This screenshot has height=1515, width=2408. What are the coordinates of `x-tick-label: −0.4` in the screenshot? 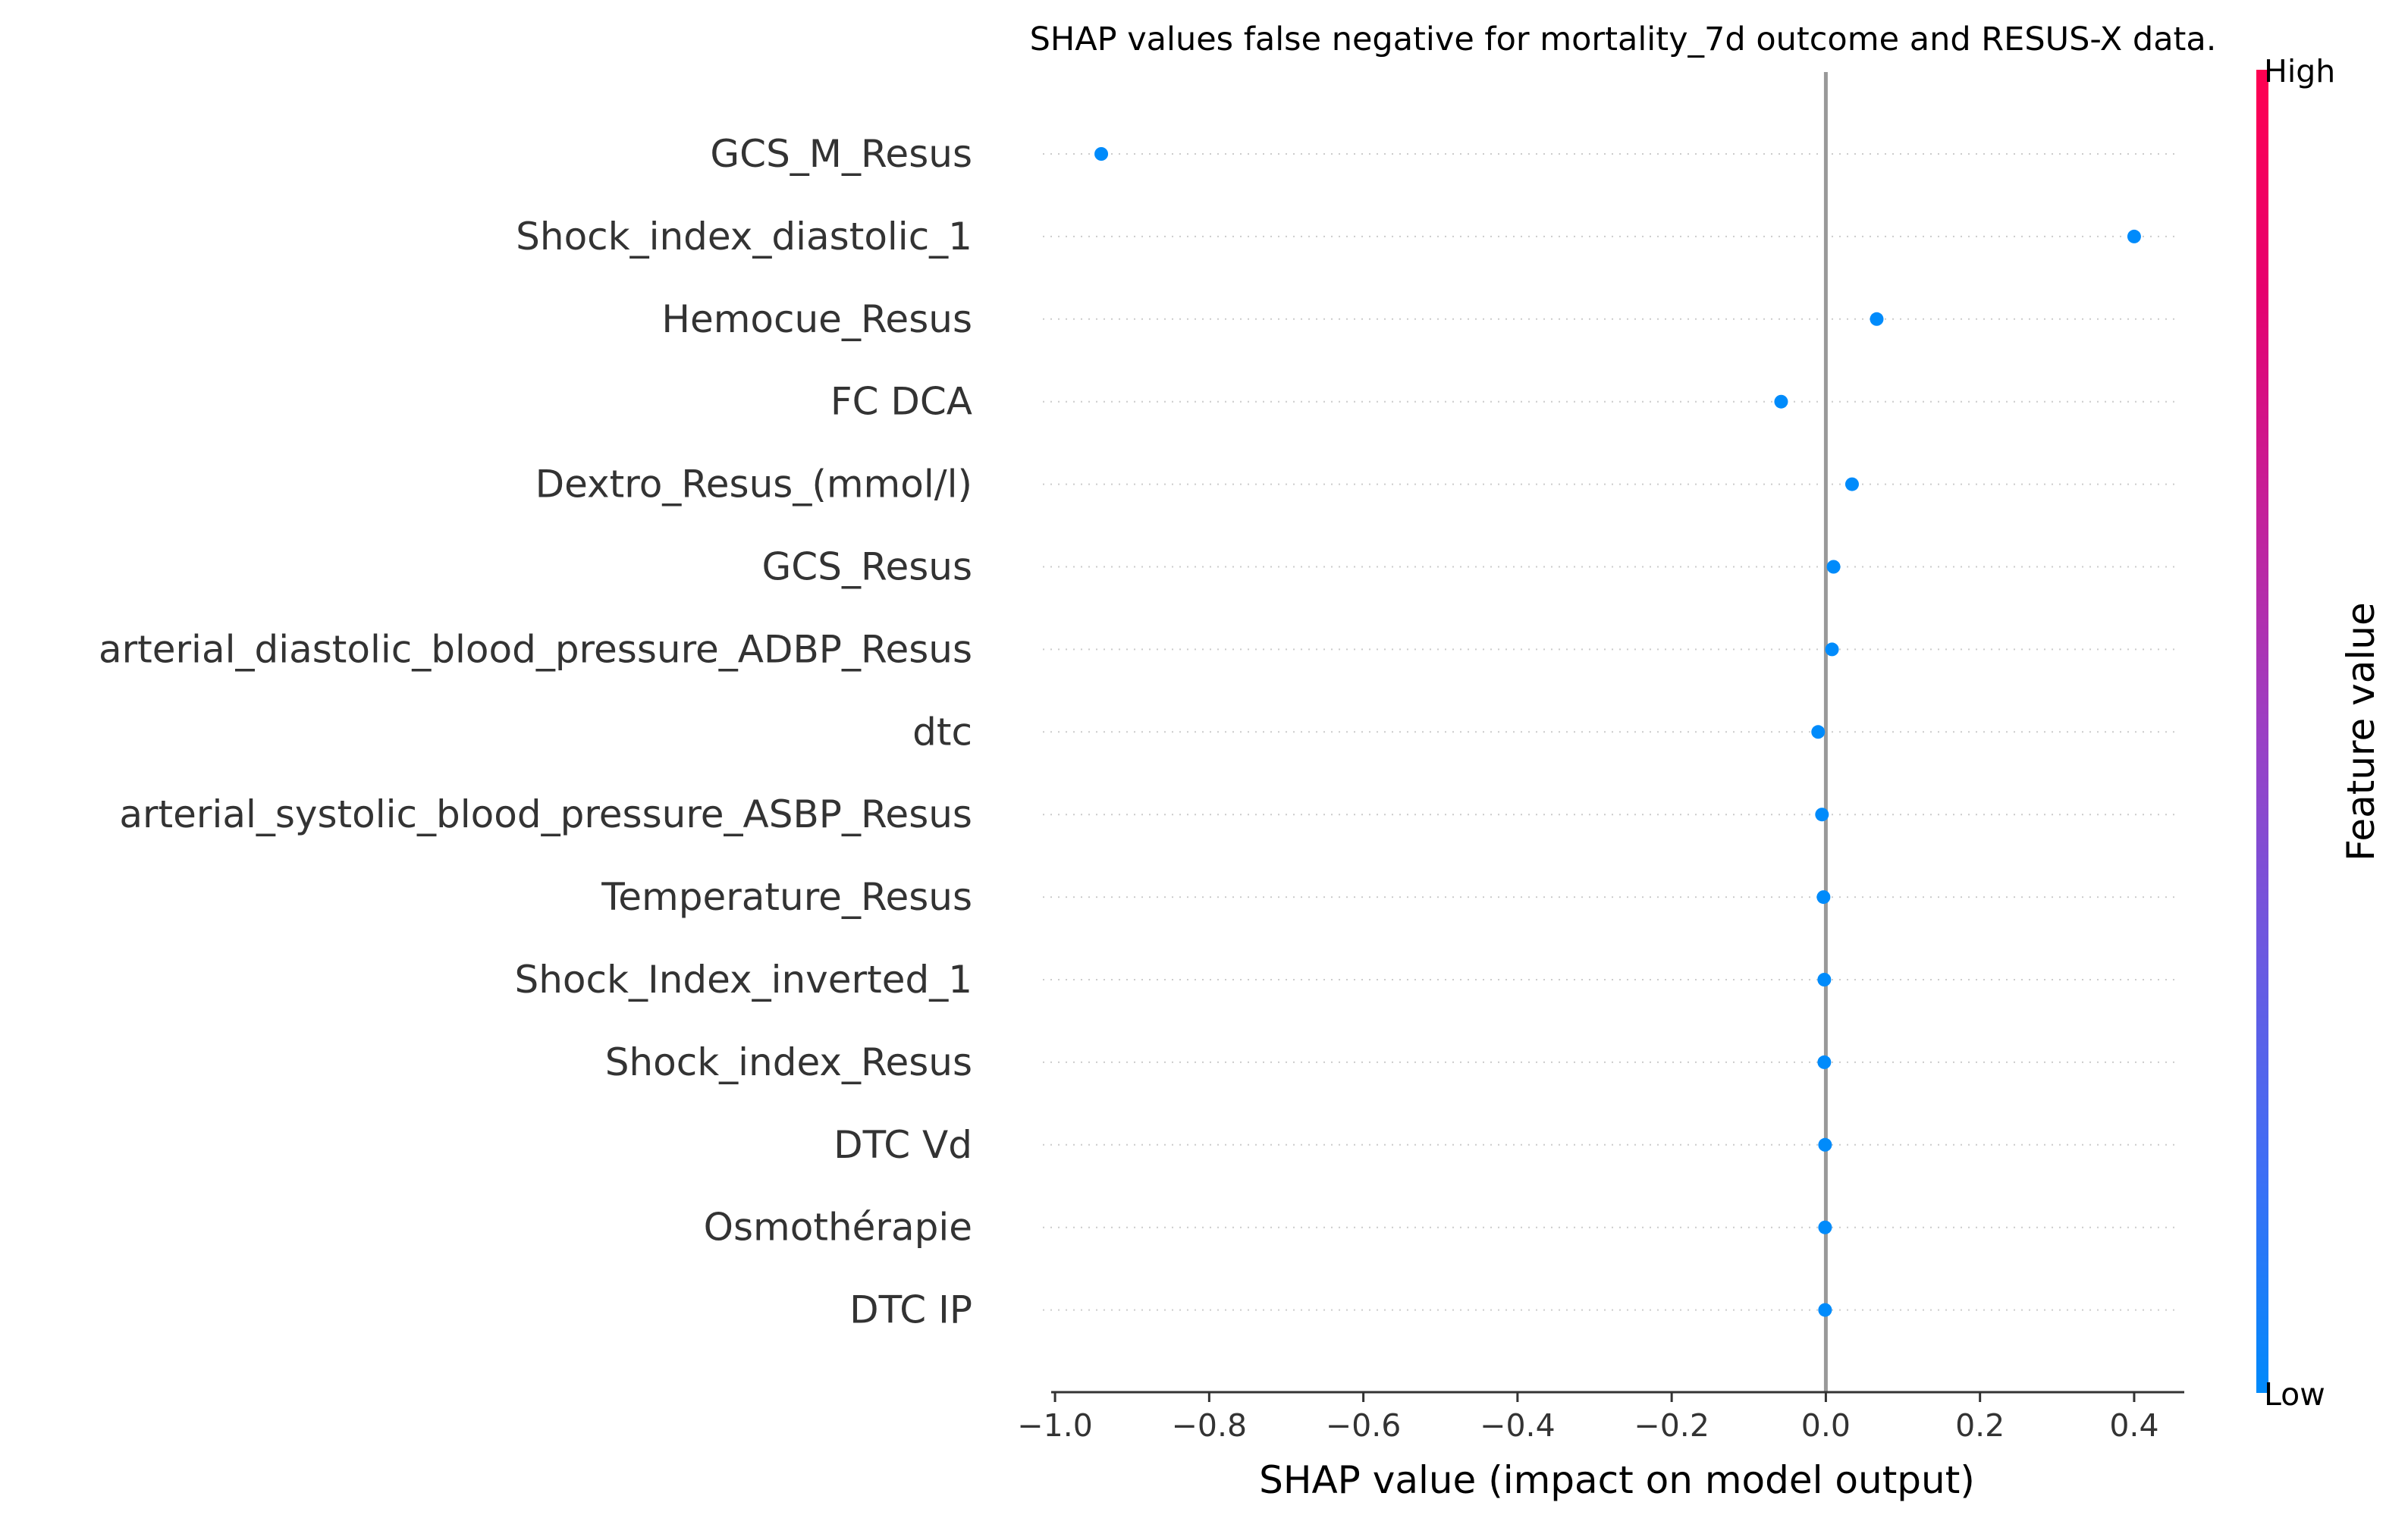 It's located at (1518, 1425).